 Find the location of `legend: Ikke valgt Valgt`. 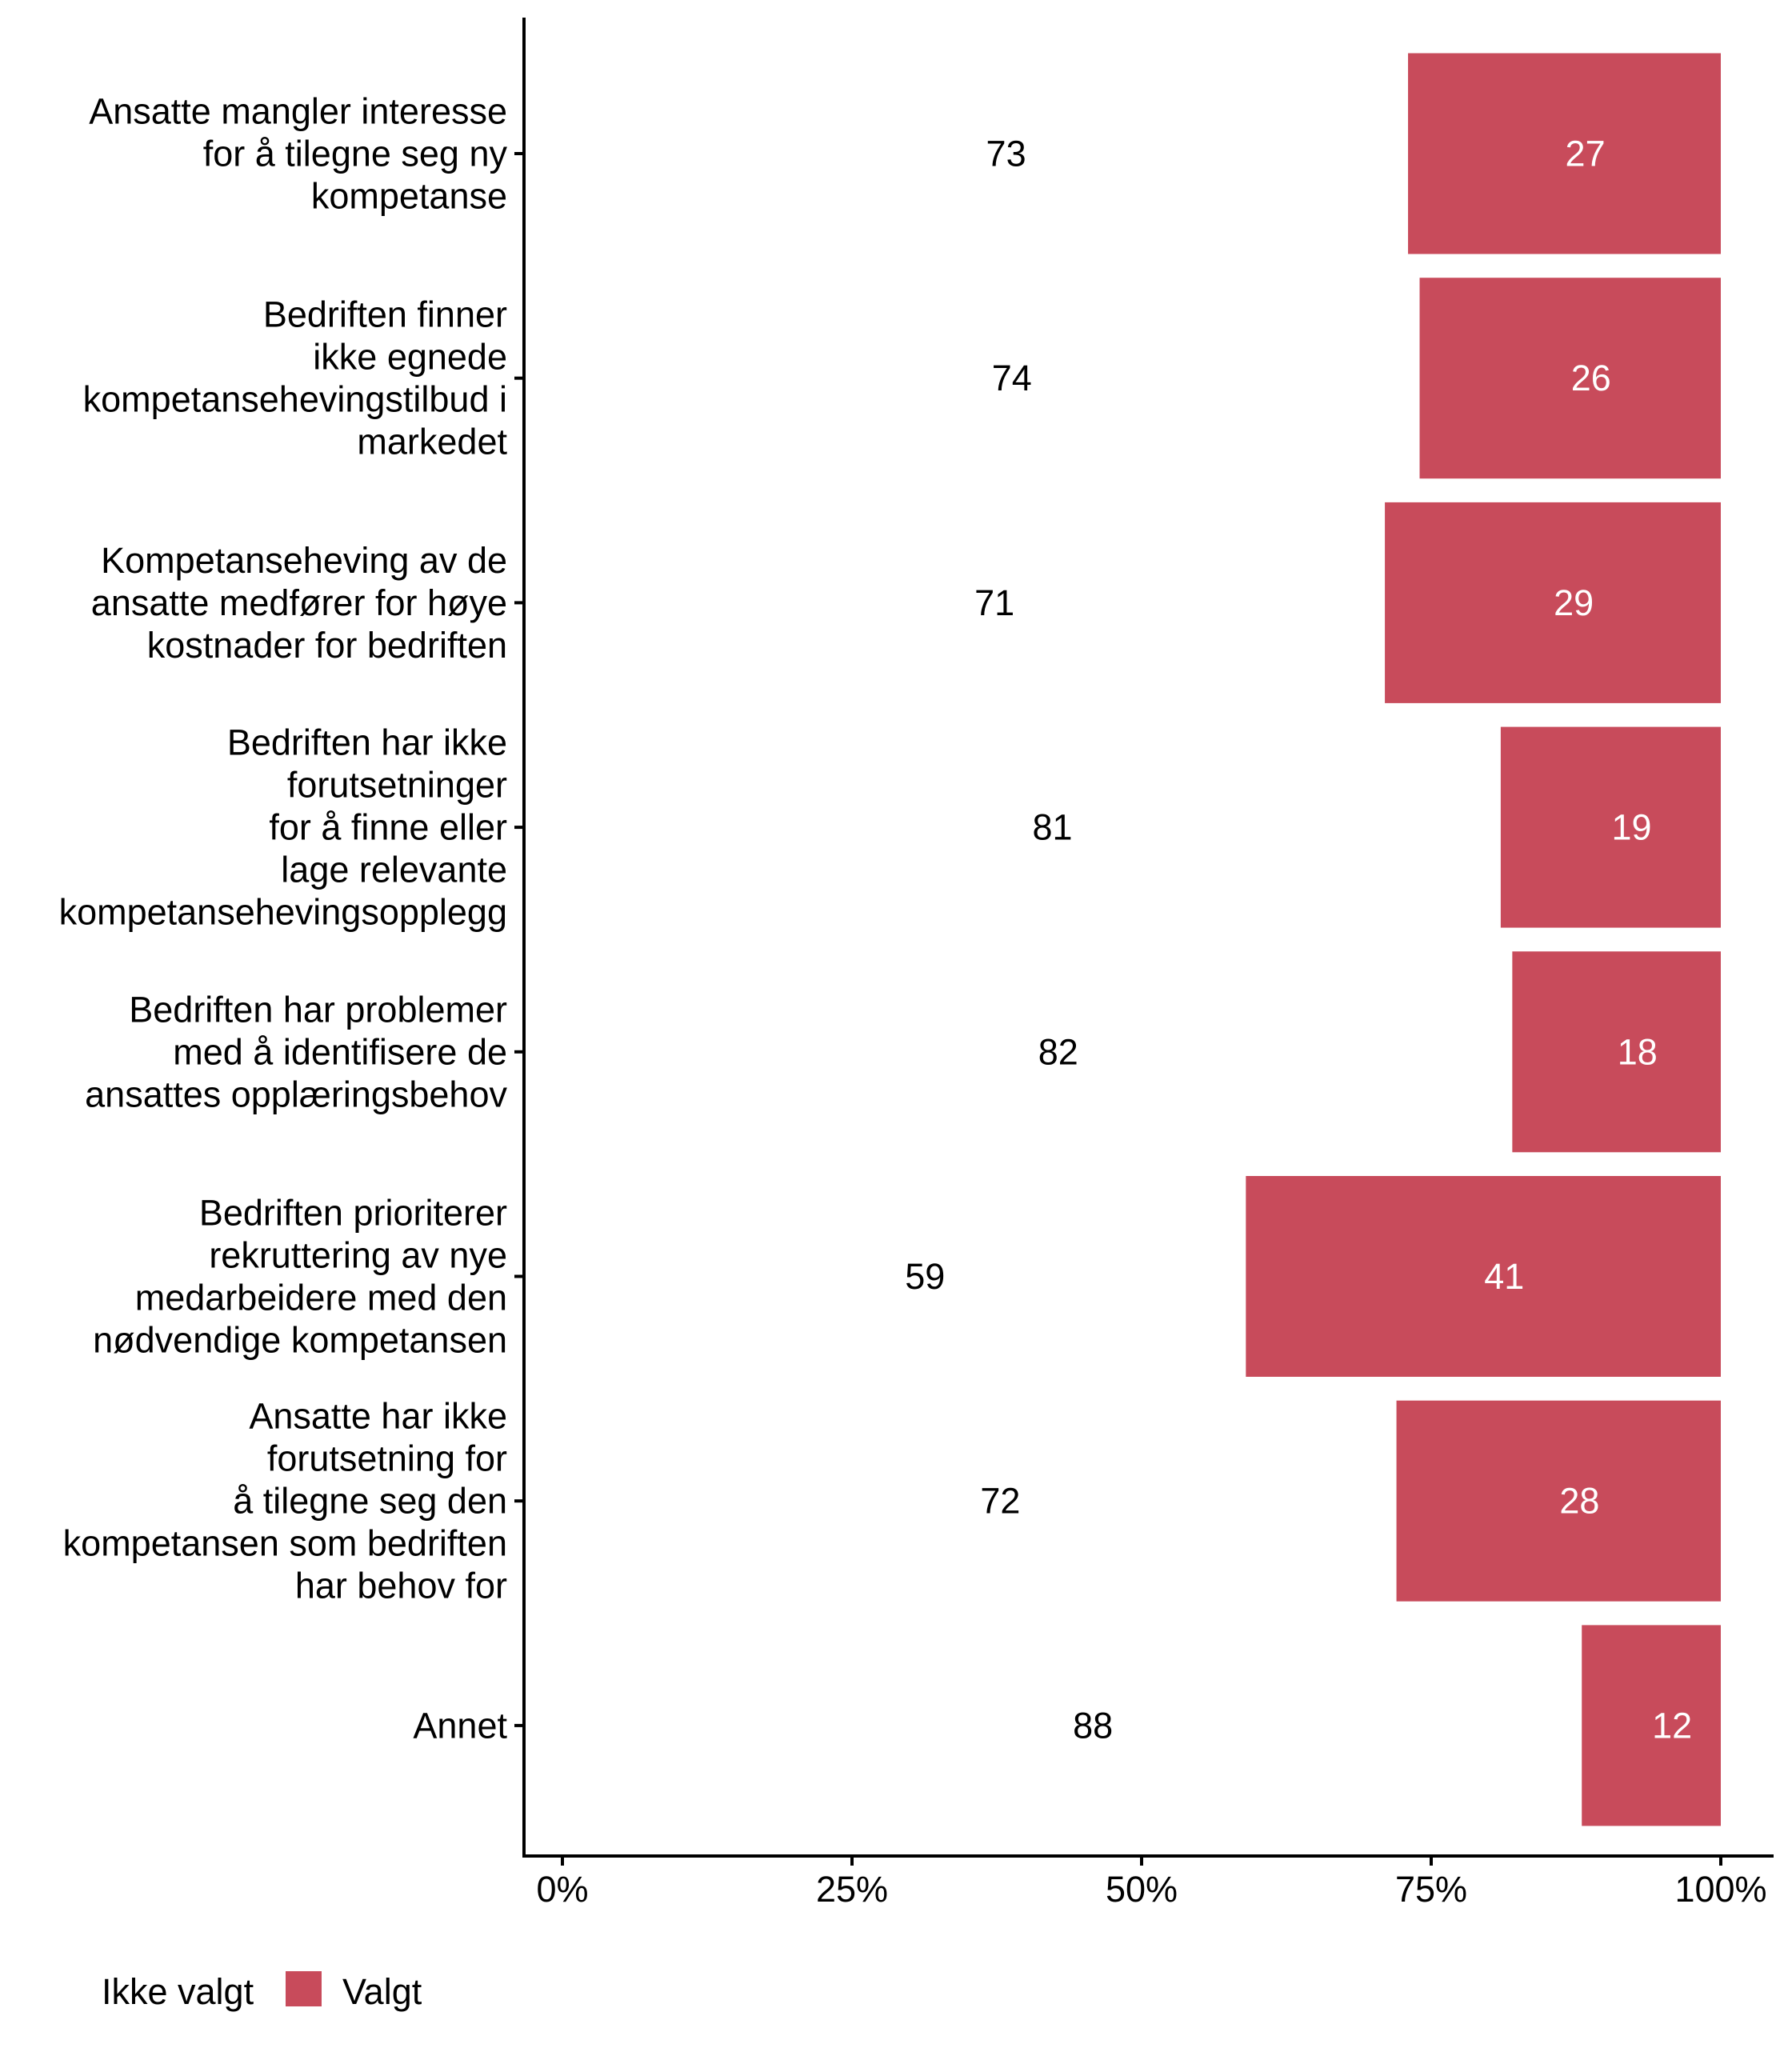

legend: Ikke valgt Valgt is located at coordinates (262, 1991).